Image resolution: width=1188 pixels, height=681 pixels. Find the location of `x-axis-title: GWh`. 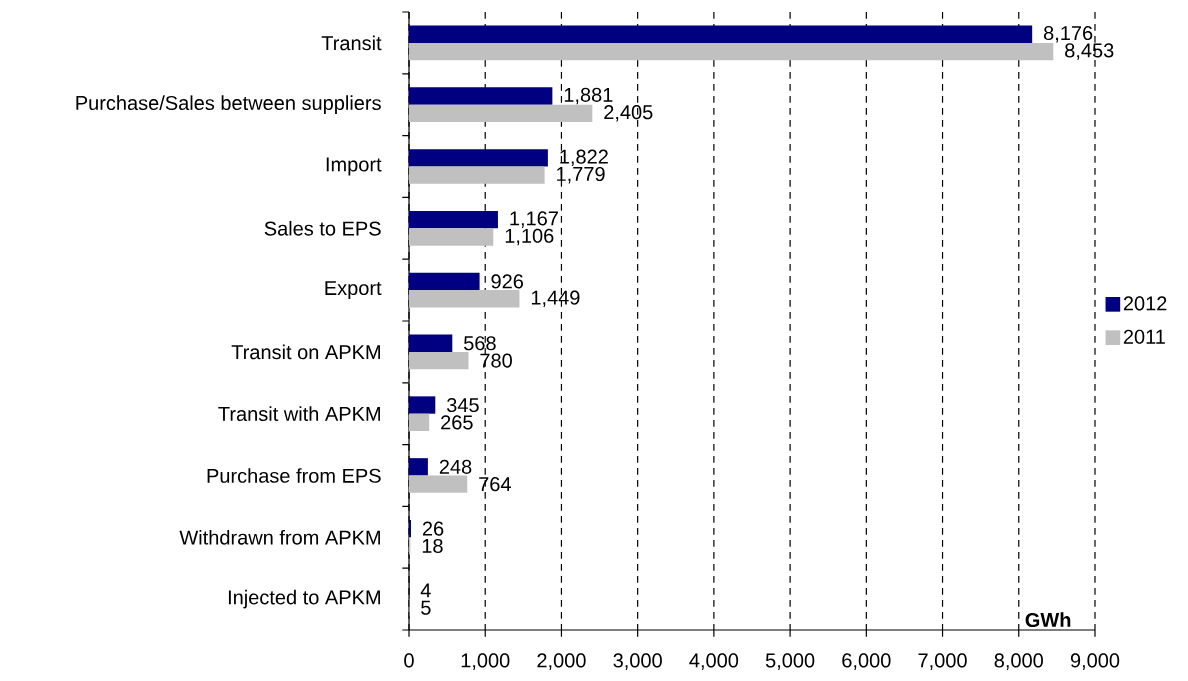

x-axis-title: GWh is located at coordinates (1048, 620).